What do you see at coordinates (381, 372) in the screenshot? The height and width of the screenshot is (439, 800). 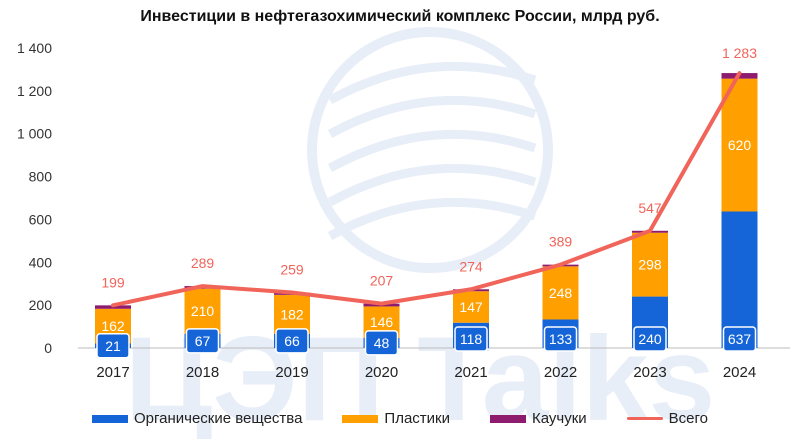 I see `x-tick-label: 2020` at bounding box center [381, 372].